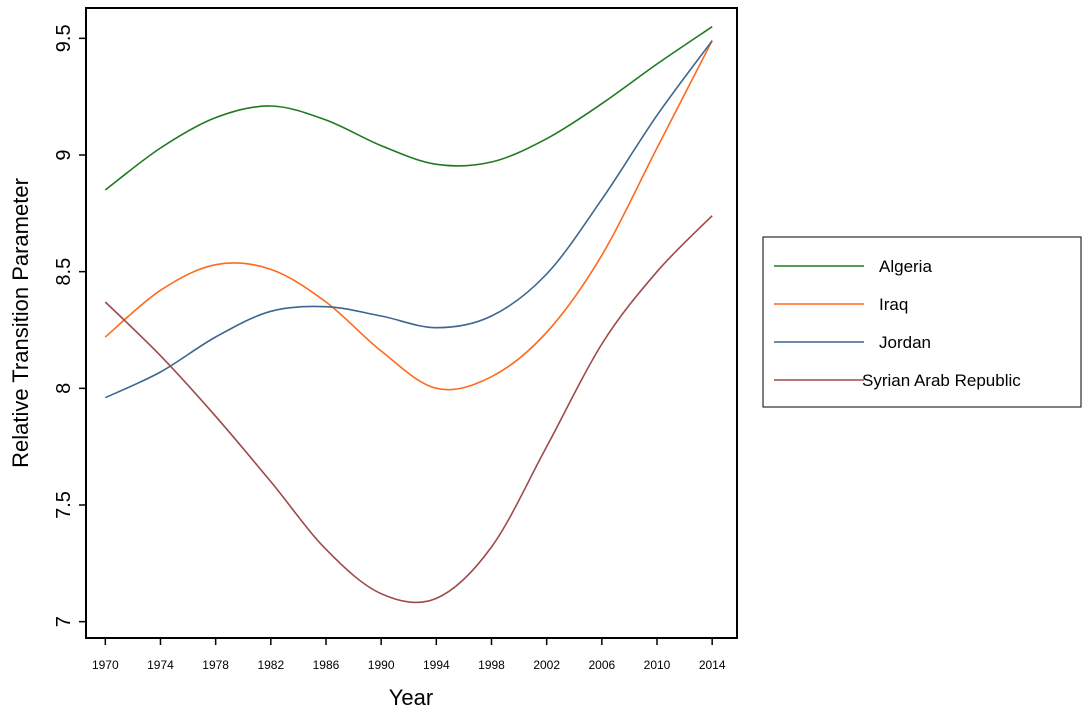 The image size is (1086, 713). Describe the element at coordinates (546, 665) in the screenshot. I see `x-tick-label: 2002` at that location.